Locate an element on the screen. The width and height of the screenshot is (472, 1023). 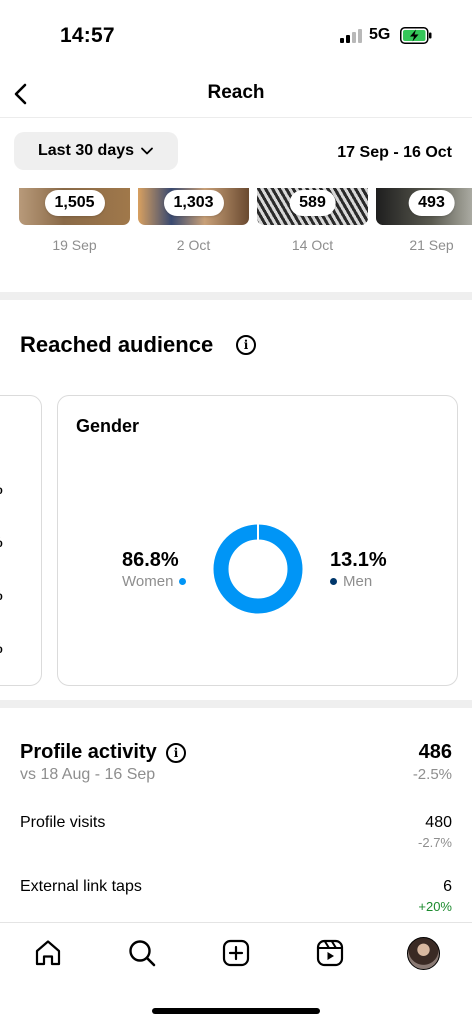
network-label: 5G is located at coordinates (380, 34).